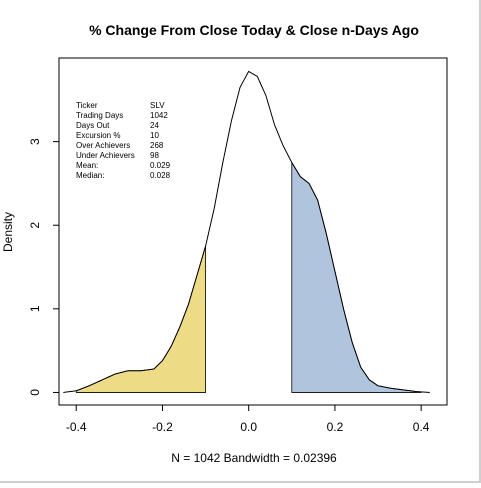 The height and width of the screenshot is (488, 481). Describe the element at coordinates (103, 145) in the screenshot. I see `stats-label: Over Achievers` at that location.